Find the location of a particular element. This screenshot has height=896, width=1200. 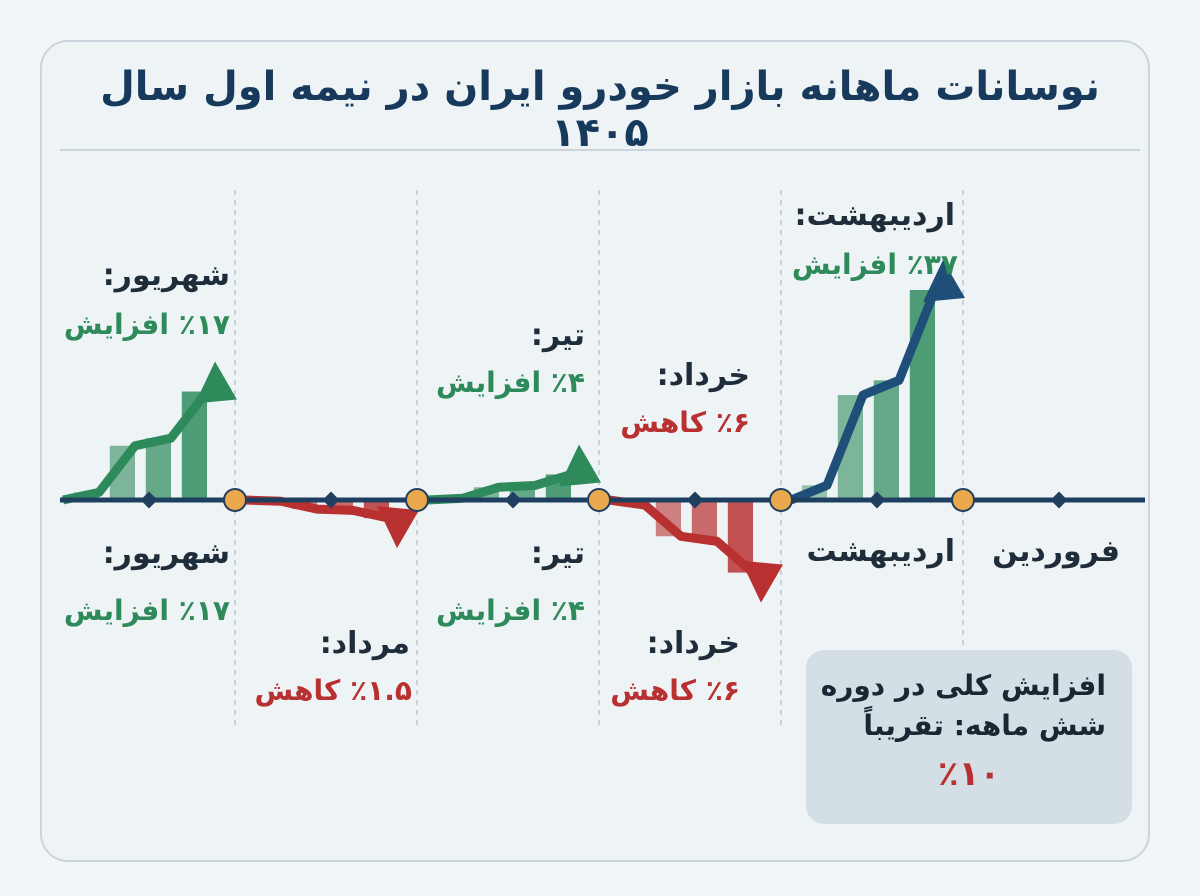

arrowhead-تیر is located at coordinates (580, 465).